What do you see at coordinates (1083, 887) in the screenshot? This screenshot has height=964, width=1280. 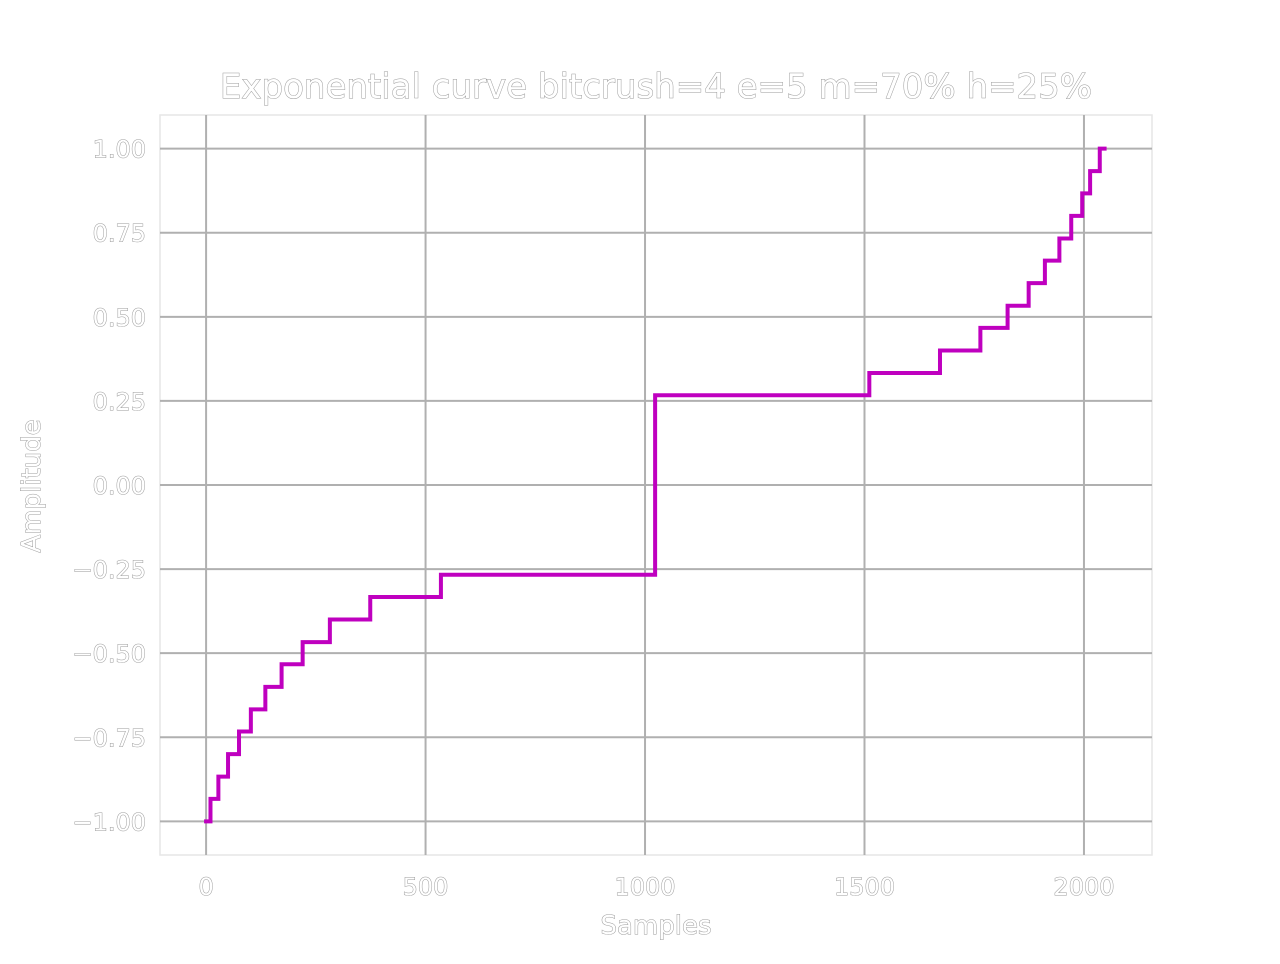 I see `x-tick-label: 2000` at bounding box center [1083, 887].